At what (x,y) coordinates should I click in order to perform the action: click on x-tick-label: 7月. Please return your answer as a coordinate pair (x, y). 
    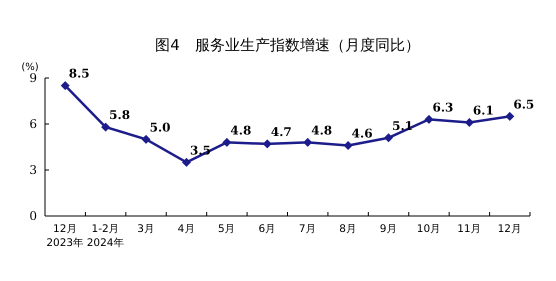
    Looking at the image, I should click on (307, 229).